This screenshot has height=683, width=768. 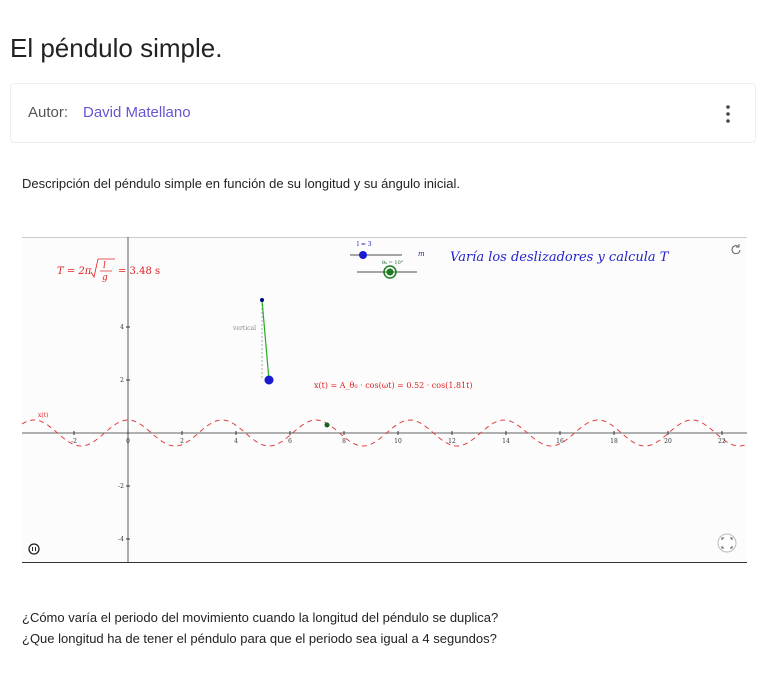 I want to click on fullscreen-icon, so click(x=727, y=543).